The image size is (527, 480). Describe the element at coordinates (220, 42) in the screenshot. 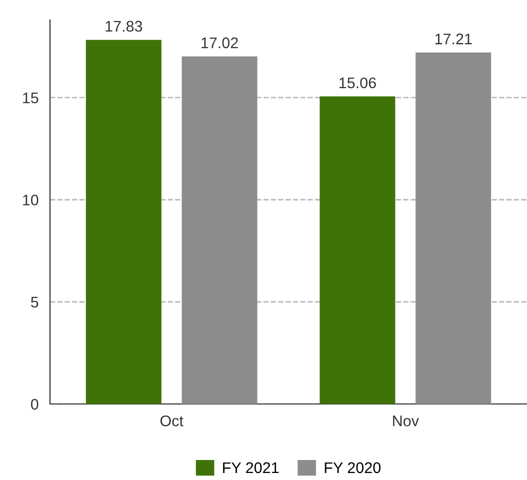

I see `data-label: 17.02` at that location.